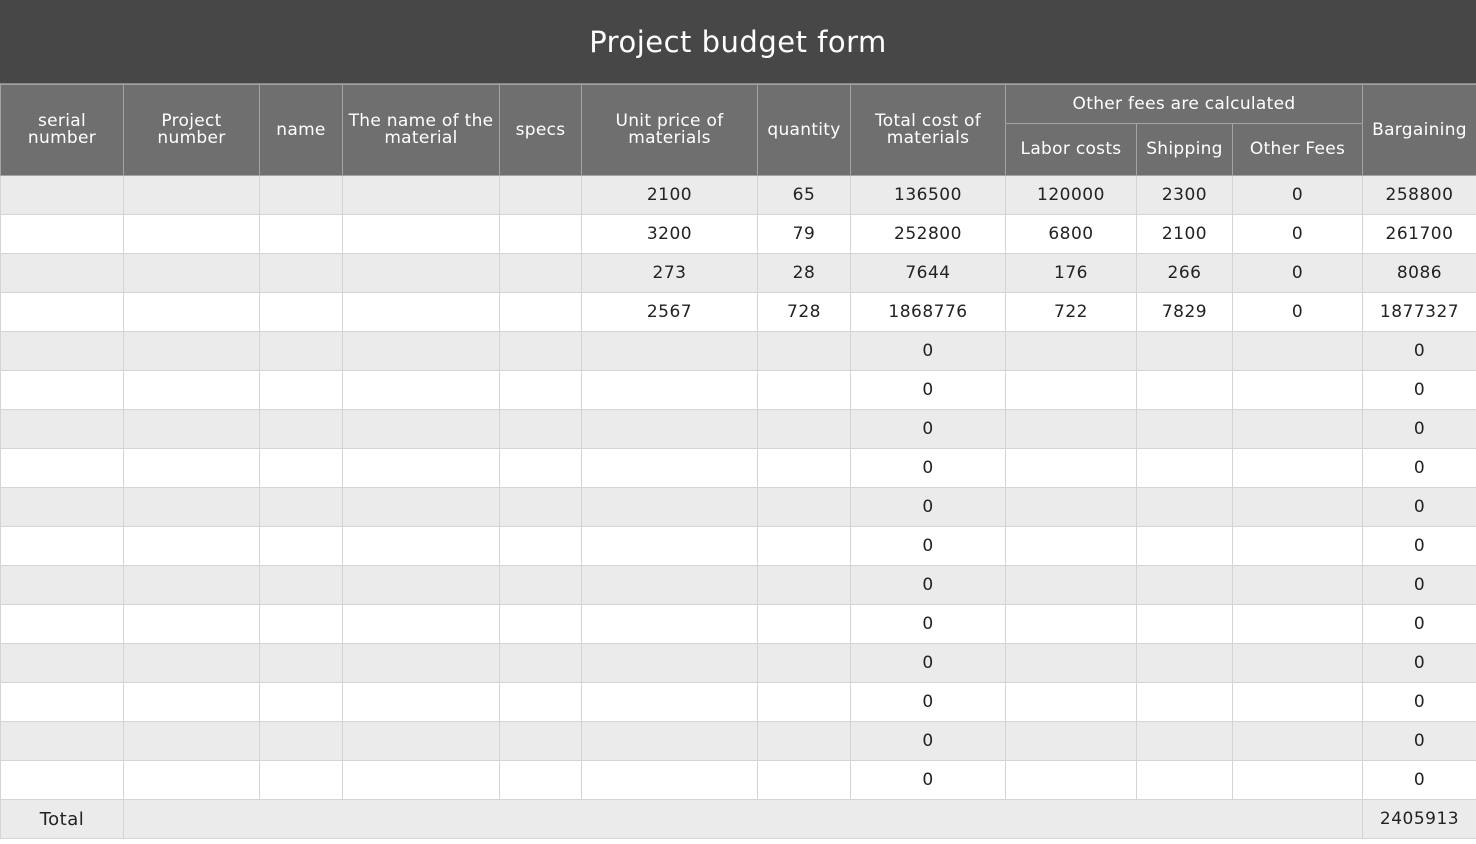 This screenshot has height=844, width=1476. What do you see at coordinates (804, 273) in the screenshot?
I see `cell-quantity: 28` at bounding box center [804, 273].